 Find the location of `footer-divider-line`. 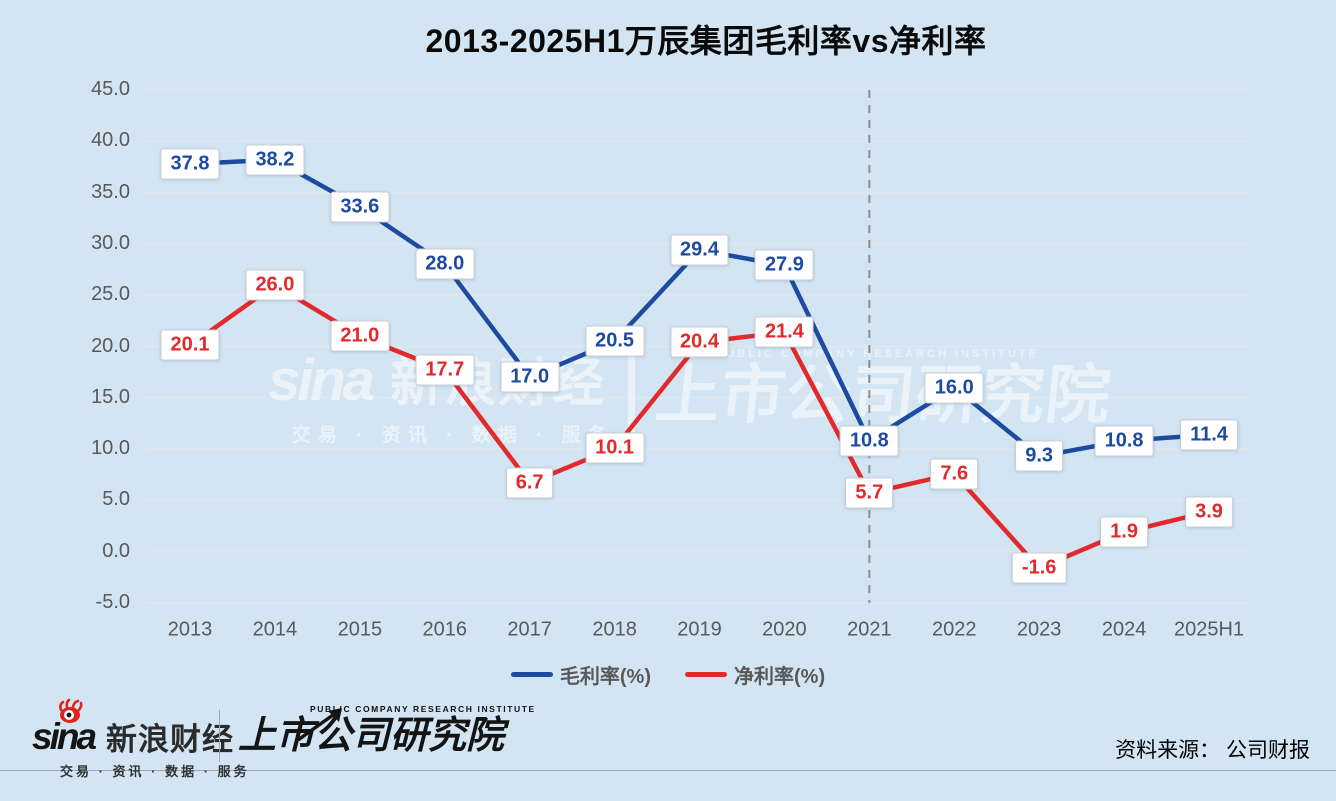

footer-divider-line is located at coordinates (668, 770).